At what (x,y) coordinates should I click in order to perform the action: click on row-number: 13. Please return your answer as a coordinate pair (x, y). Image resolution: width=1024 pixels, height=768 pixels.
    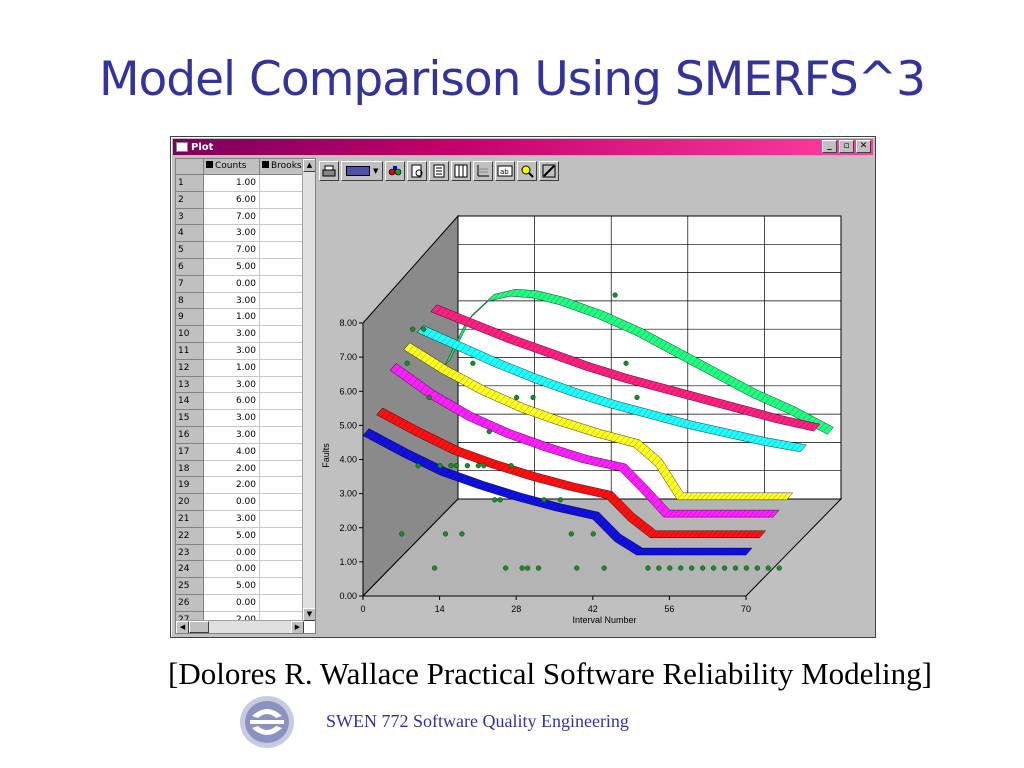
    Looking at the image, I should click on (190, 385).